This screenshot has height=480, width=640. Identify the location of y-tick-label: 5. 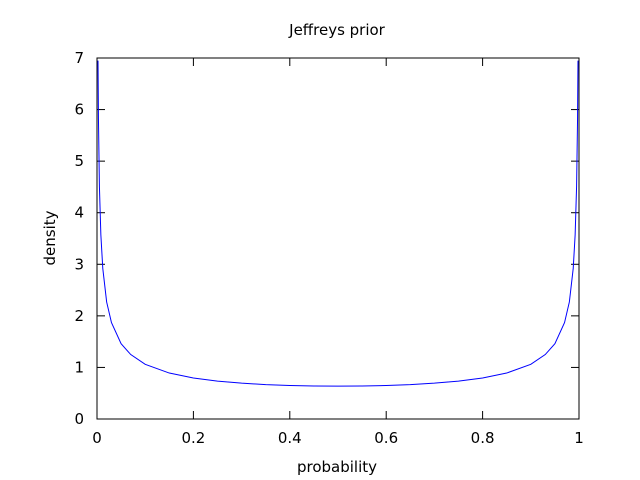
(79, 161).